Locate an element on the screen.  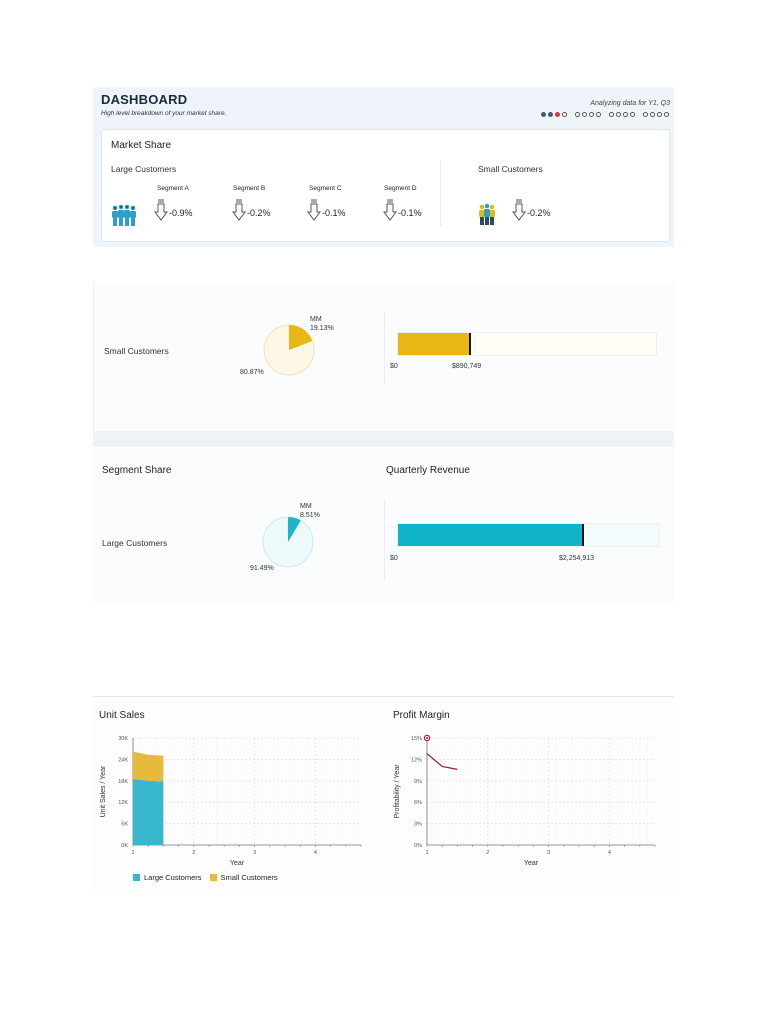
y-tick-label: 30K is located at coordinates (123, 739).